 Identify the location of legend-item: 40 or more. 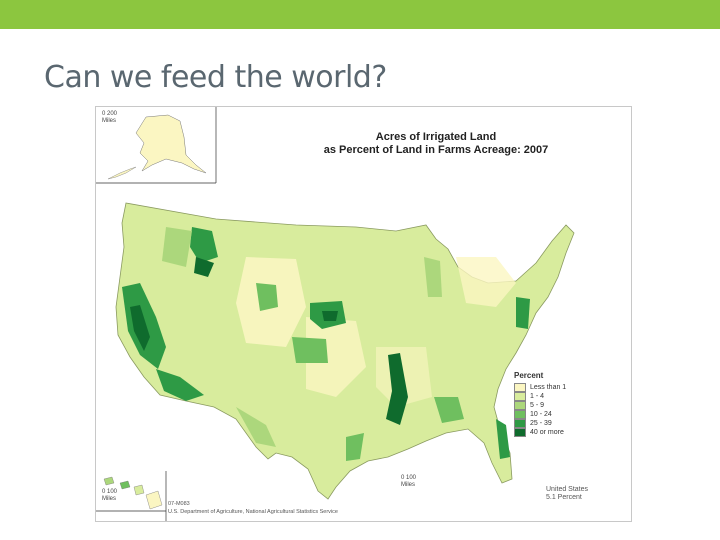
(540, 432).